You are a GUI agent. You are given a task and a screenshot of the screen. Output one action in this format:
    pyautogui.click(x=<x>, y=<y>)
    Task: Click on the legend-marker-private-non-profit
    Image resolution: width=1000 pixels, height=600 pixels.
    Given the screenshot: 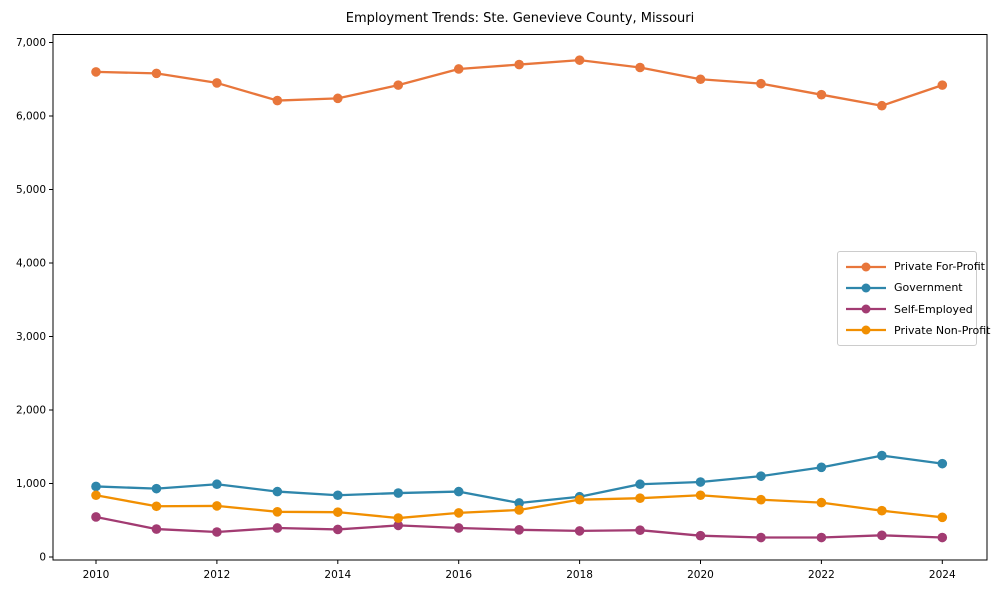 What is the action you would take?
    pyautogui.click(x=866, y=330)
    